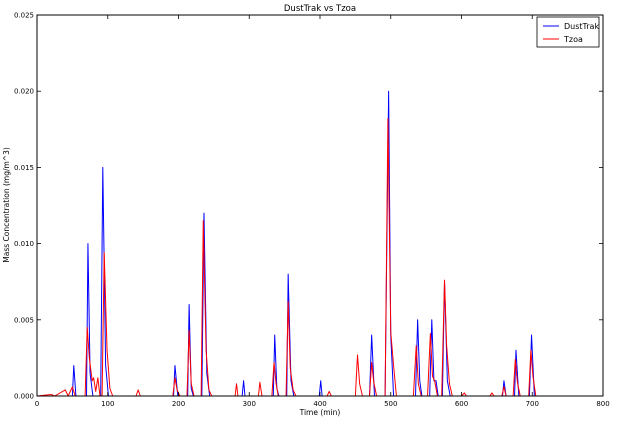 This screenshot has height=421, width=620. Describe the element at coordinates (24, 16) in the screenshot. I see `y-tick-label: 0.025` at that location.